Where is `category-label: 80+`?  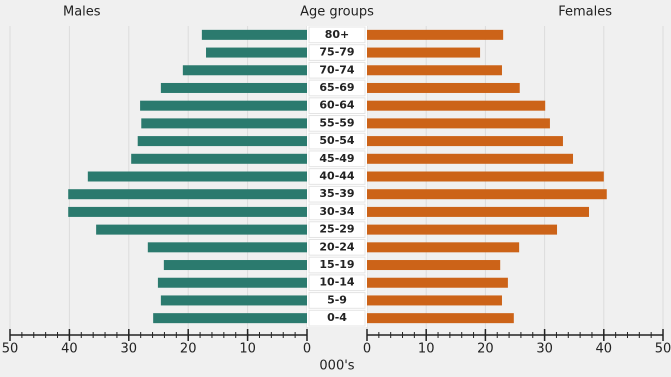 category-label: 80+ is located at coordinates (337, 34).